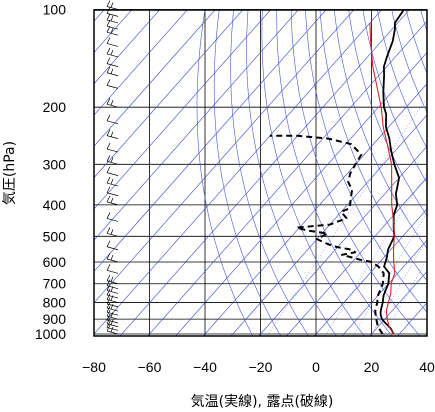 This screenshot has width=435, height=412. I want to click on y-tick-label: 300, so click(55, 164).